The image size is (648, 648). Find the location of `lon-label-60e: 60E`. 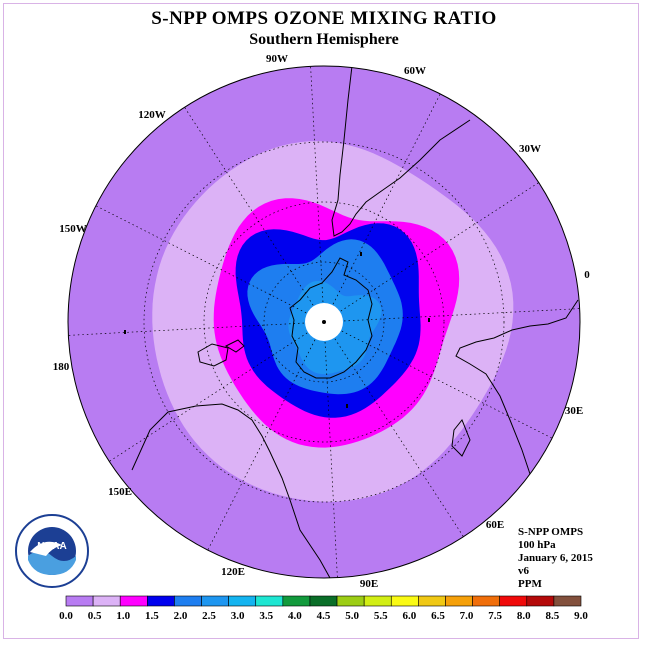

lon-label-60e: 60E is located at coordinates (495, 525).